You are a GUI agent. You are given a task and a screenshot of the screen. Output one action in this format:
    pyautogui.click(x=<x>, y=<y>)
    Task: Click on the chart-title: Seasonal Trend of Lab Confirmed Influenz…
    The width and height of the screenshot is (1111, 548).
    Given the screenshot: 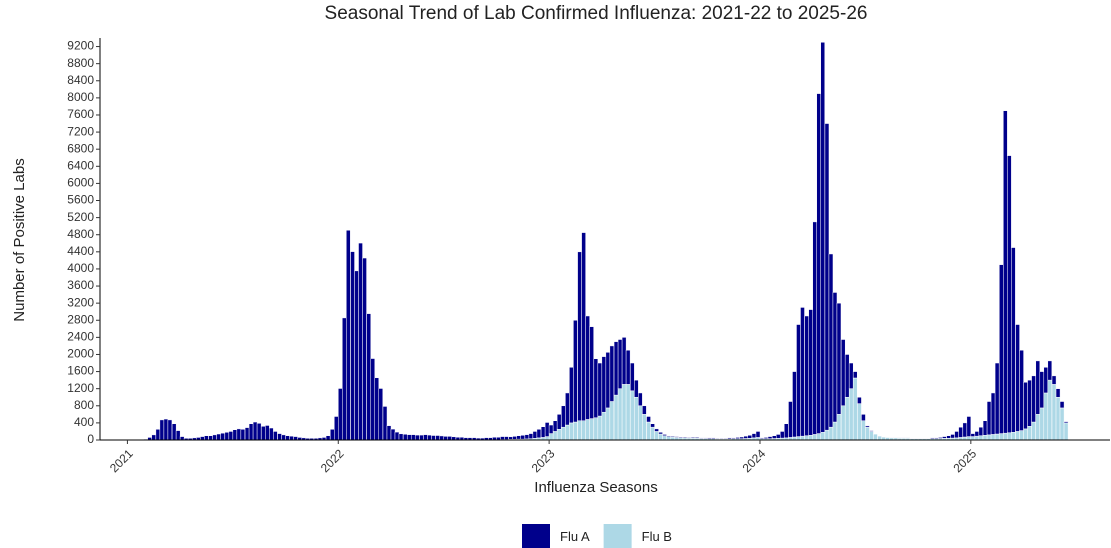 What is the action you would take?
    pyautogui.click(x=596, y=13)
    